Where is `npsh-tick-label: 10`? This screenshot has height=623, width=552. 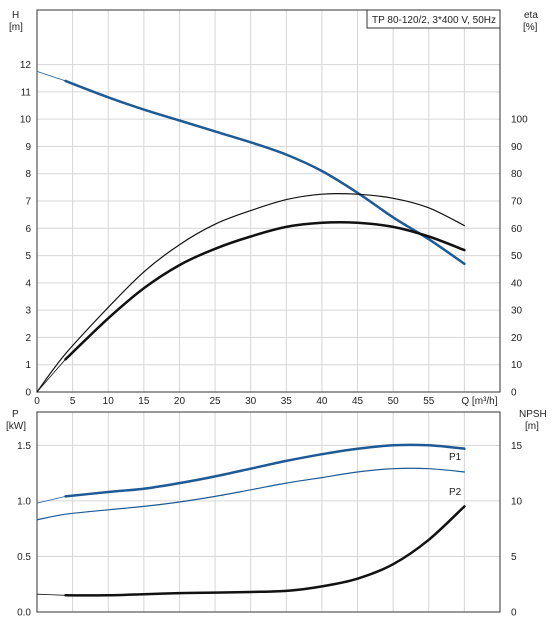
npsh-tick-label: 10 is located at coordinates (517, 501).